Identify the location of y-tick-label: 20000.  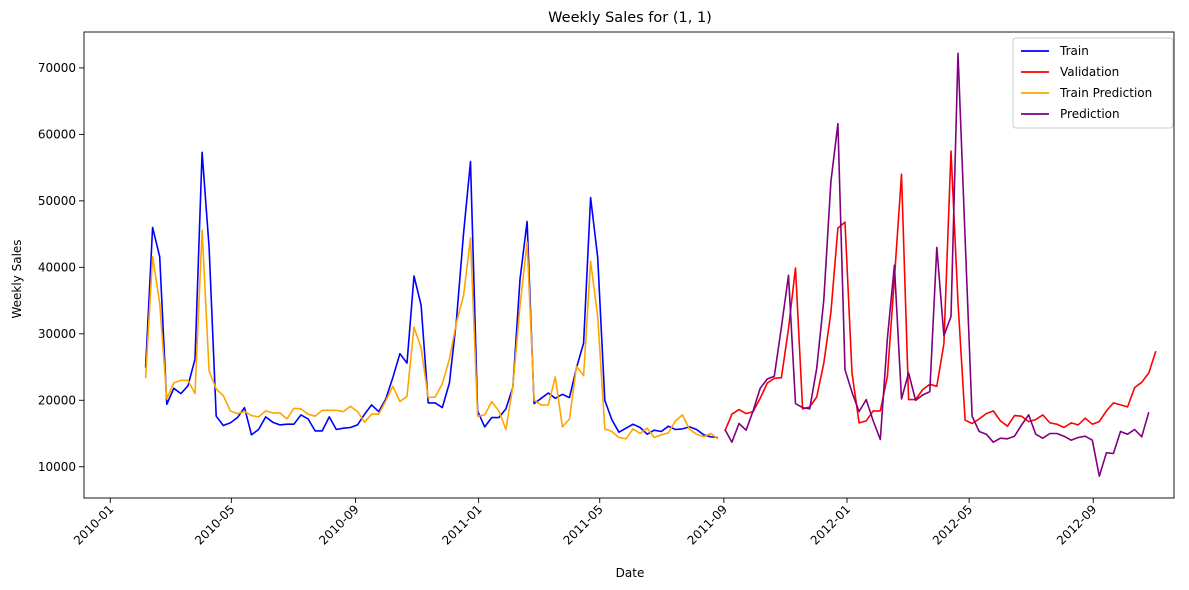
(57, 400).